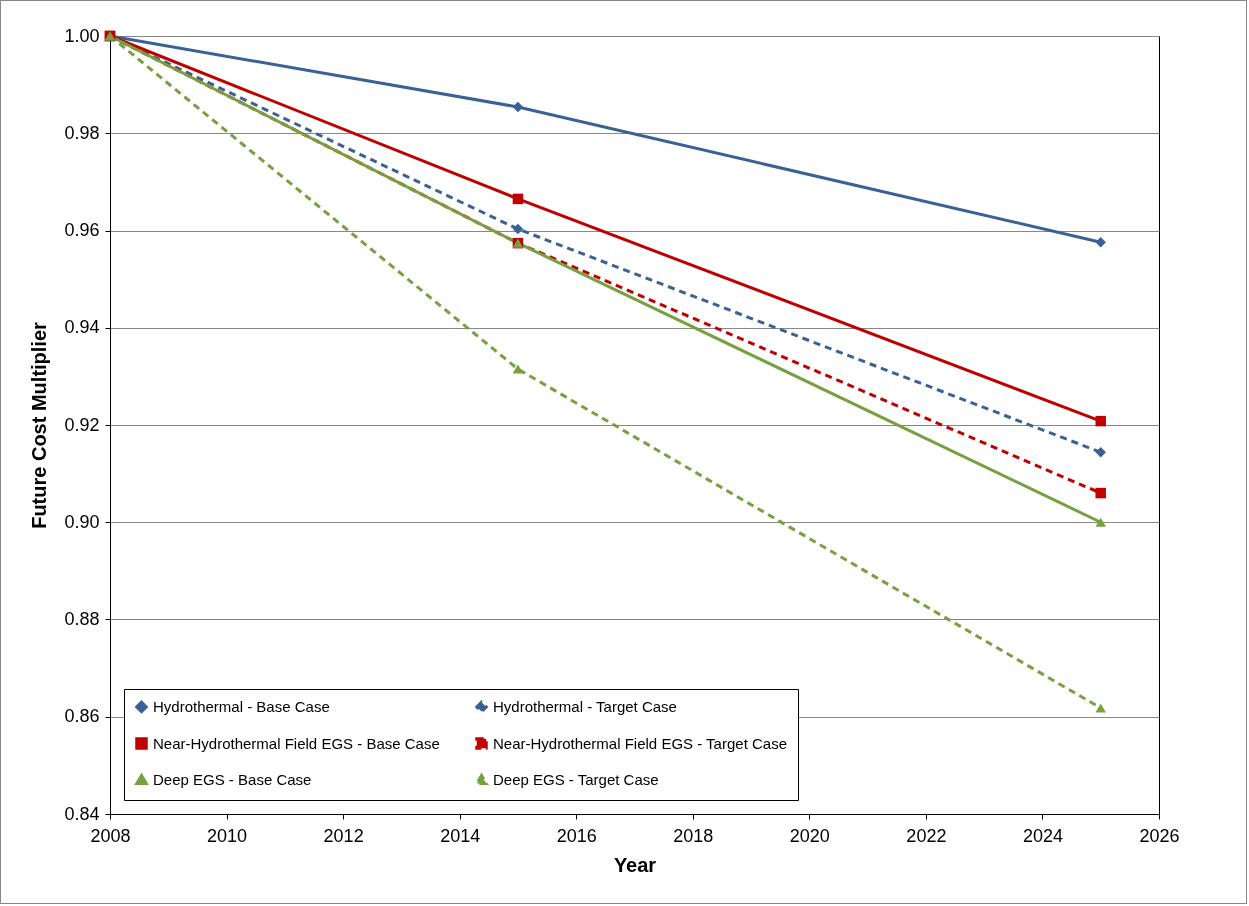 Image resolution: width=1249 pixels, height=906 pixels. I want to click on x-tick-label: 2020, so click(809, 835).